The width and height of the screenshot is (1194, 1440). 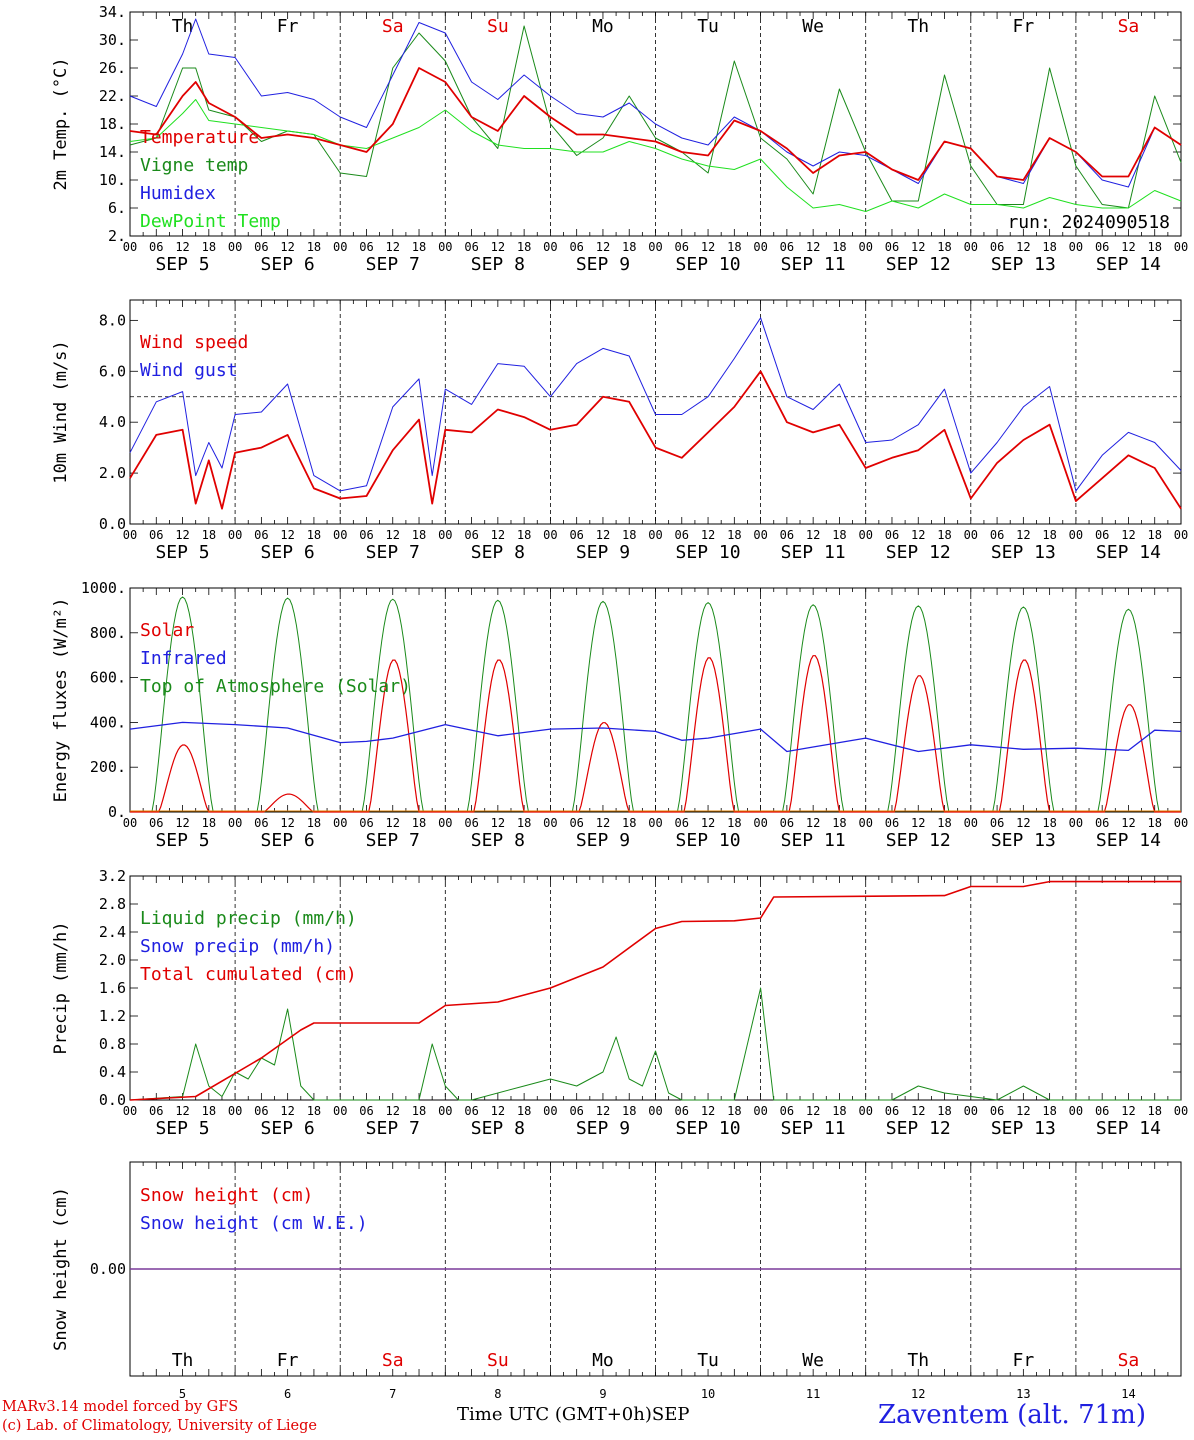 What do you see at coordinates (112, 524) in the screenshot?
I see `y-tick-label: 0.0` at bounding box center [112, 524].